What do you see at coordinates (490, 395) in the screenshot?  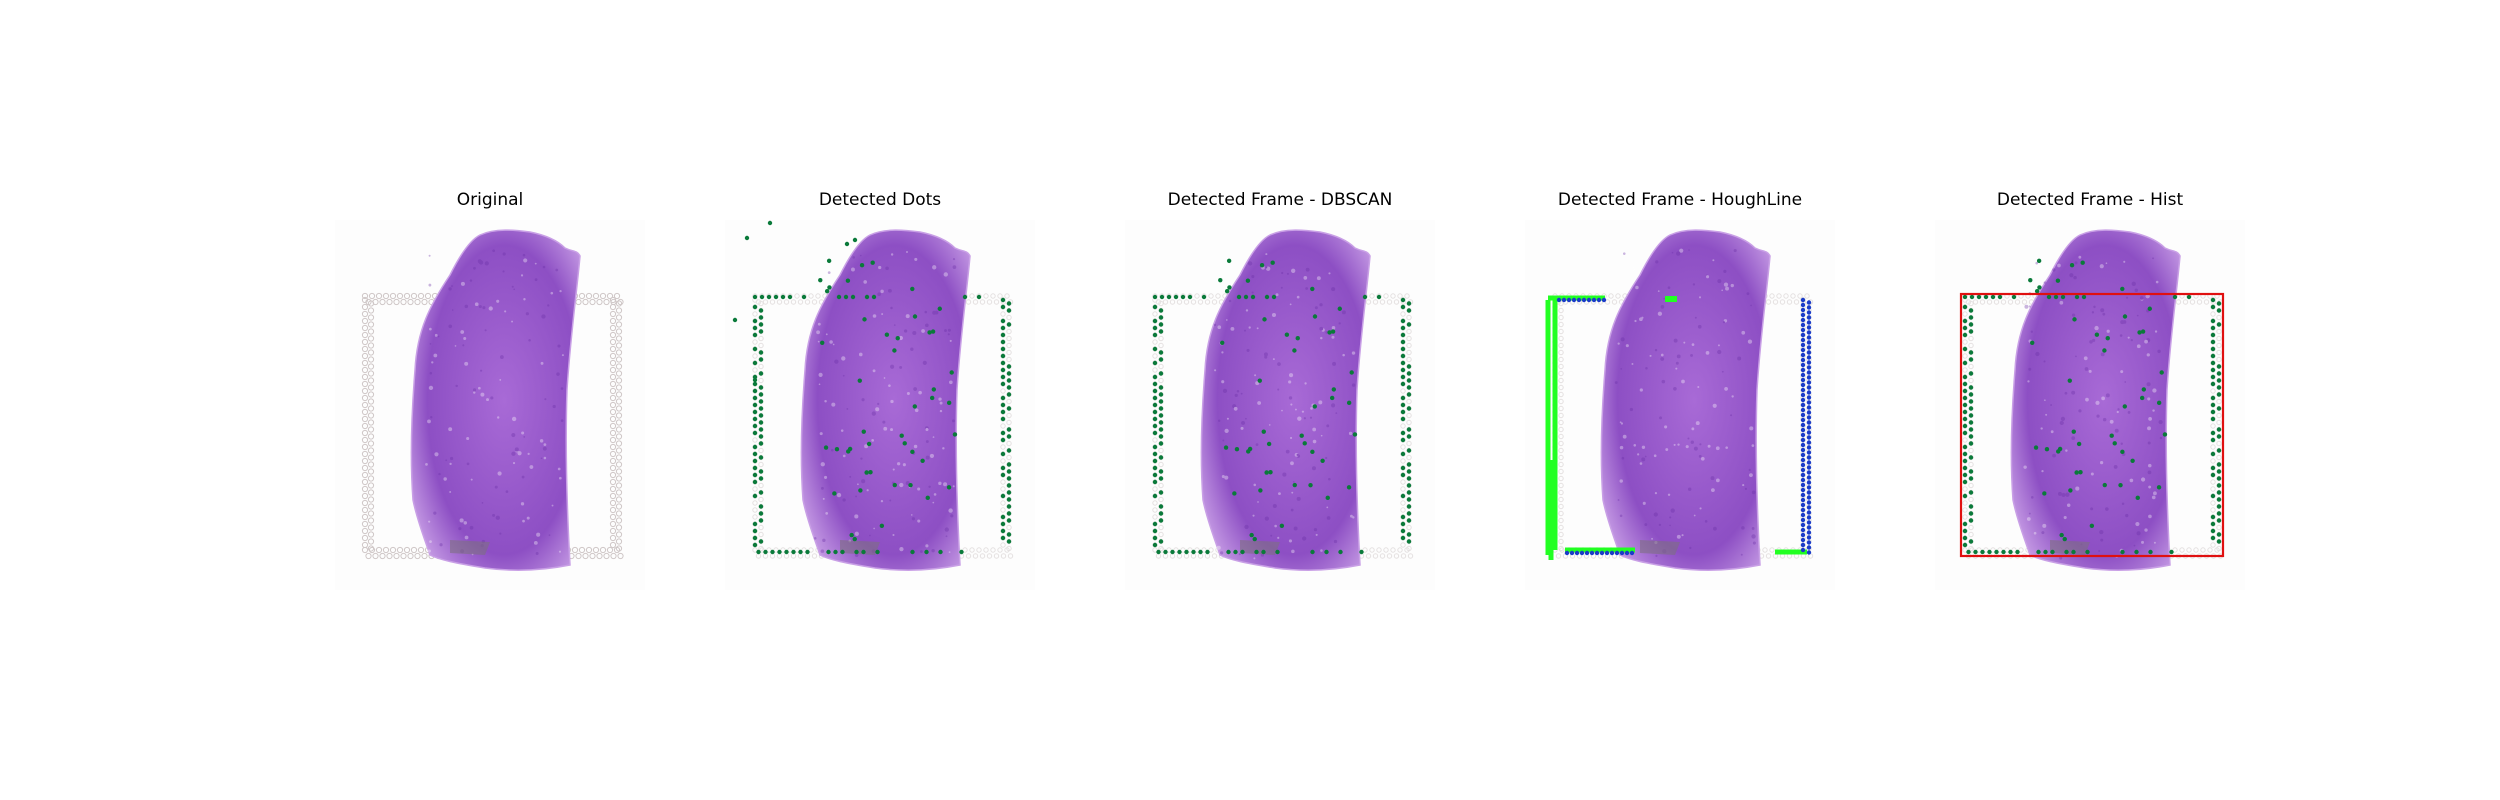 I see `panel-original: Original` at bounding box center [490, 395].